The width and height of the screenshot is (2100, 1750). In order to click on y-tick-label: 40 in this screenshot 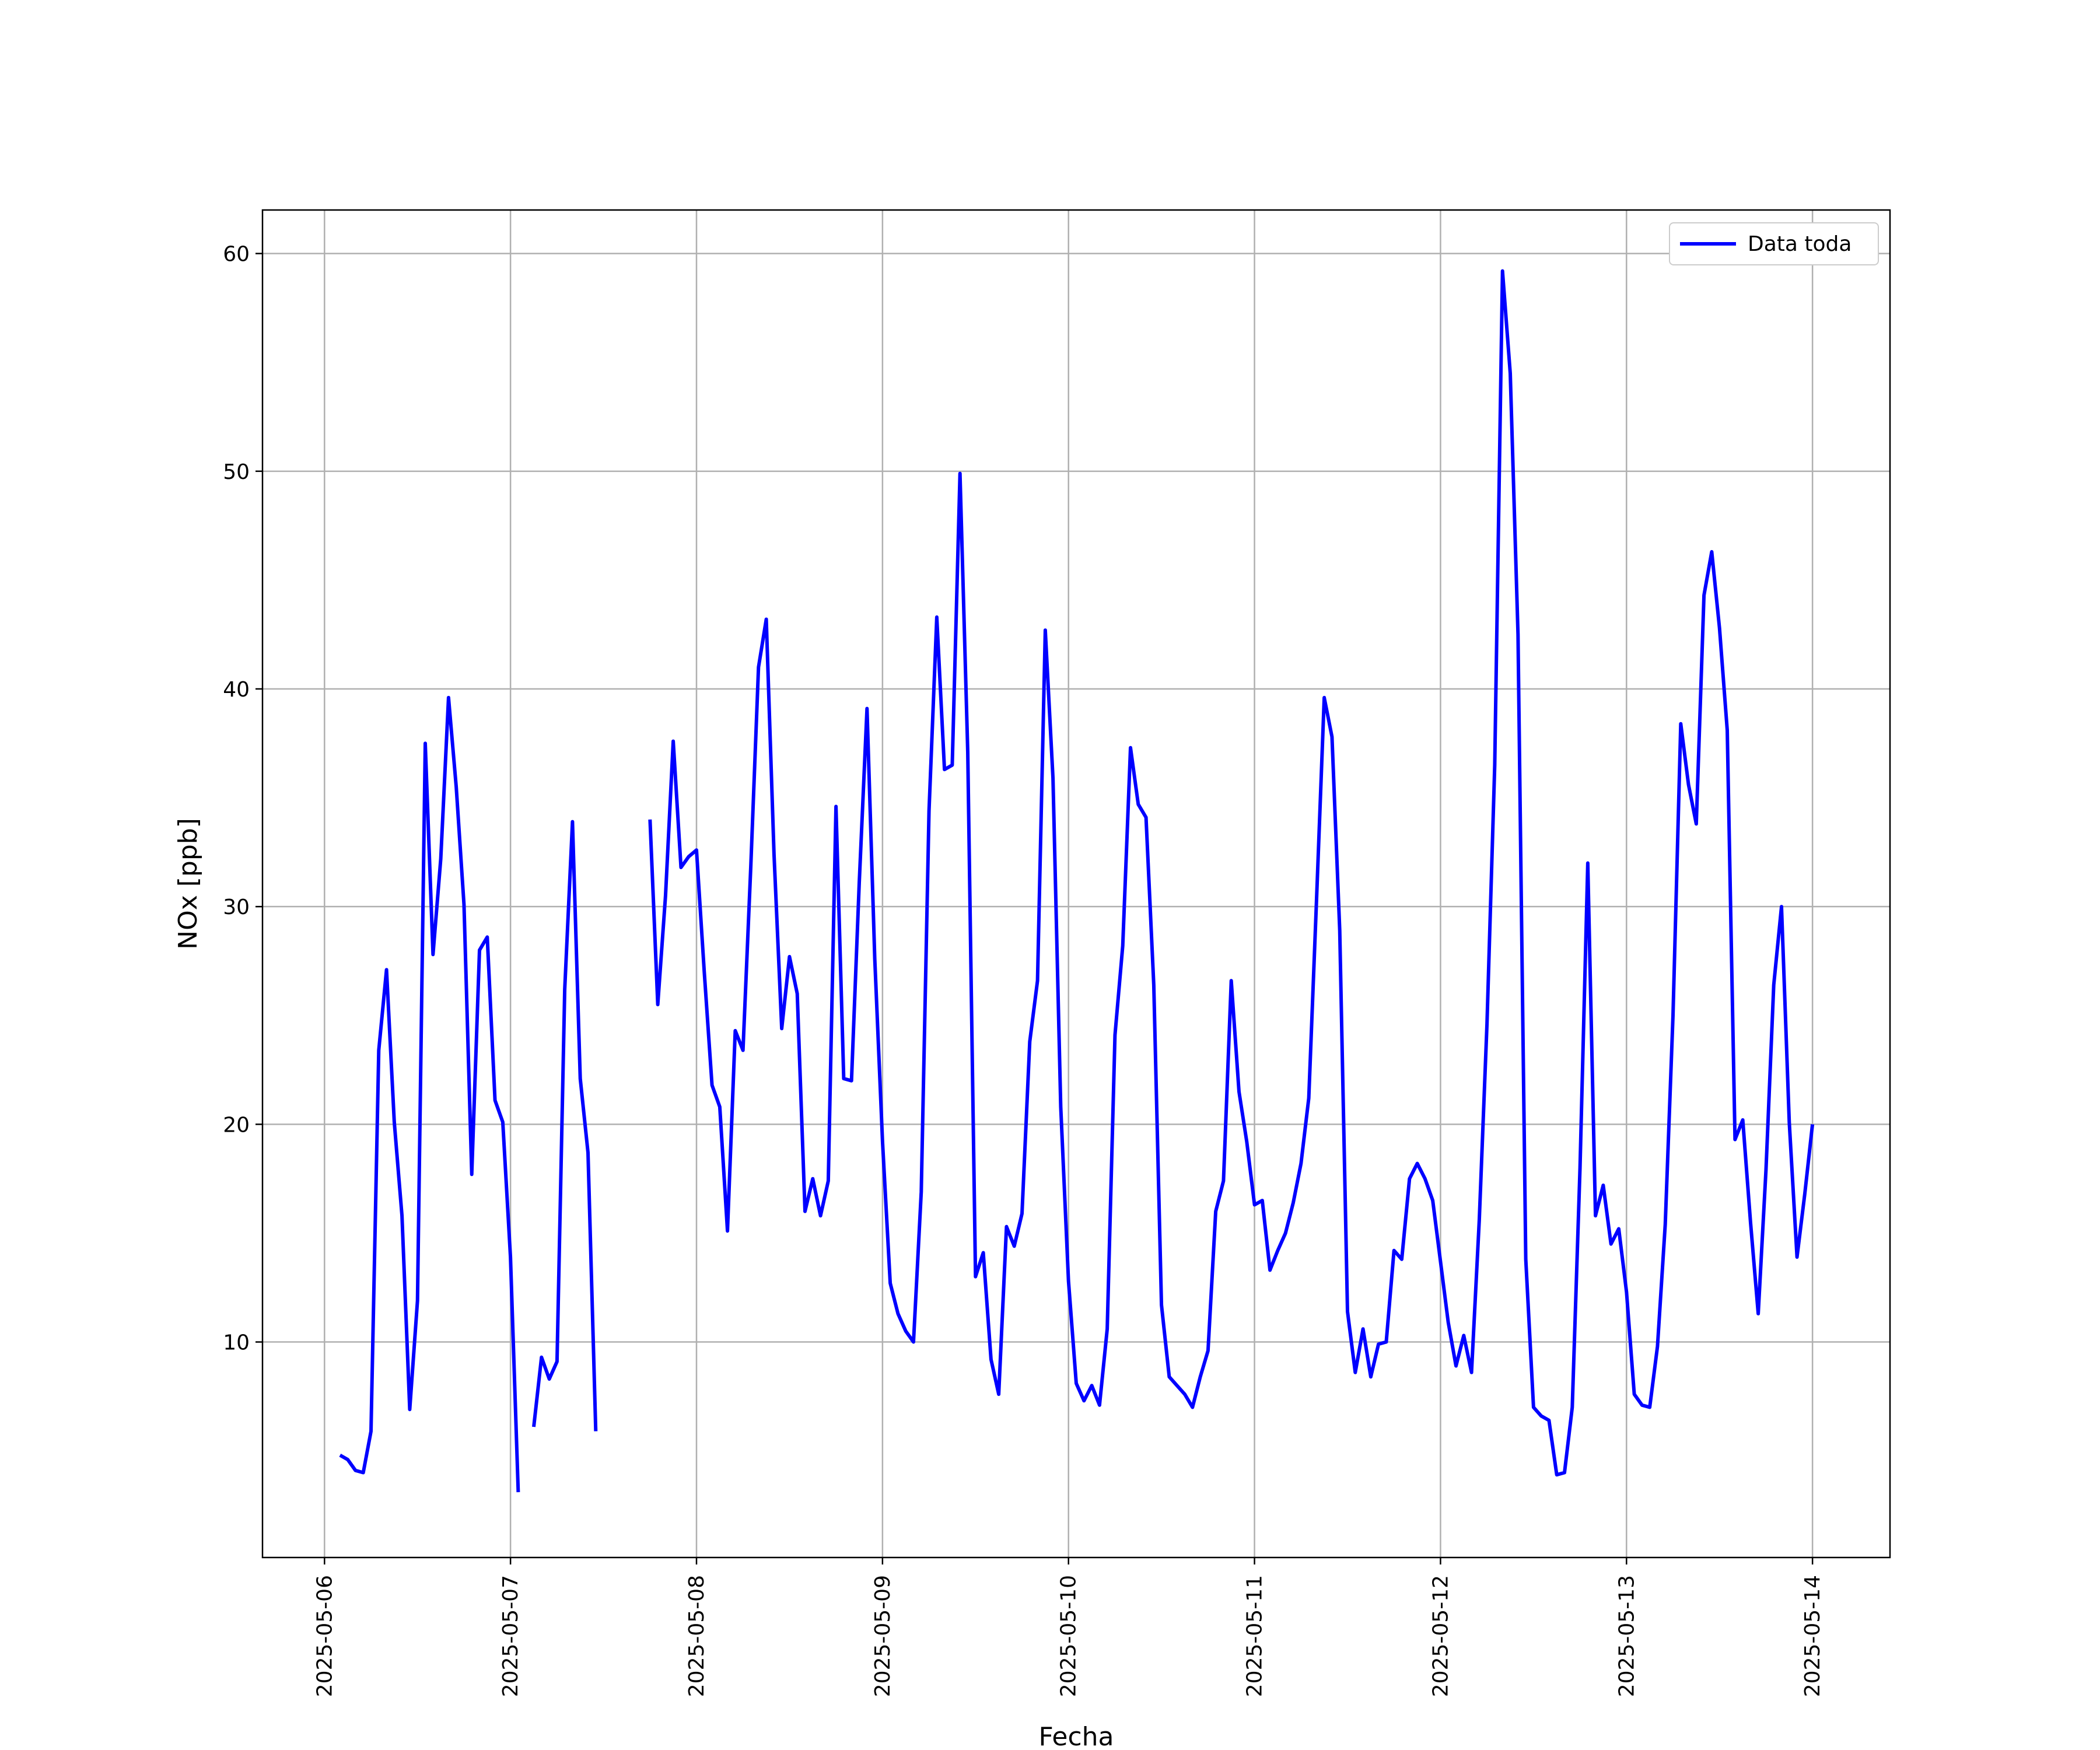, I will do `click(236, 690)`.